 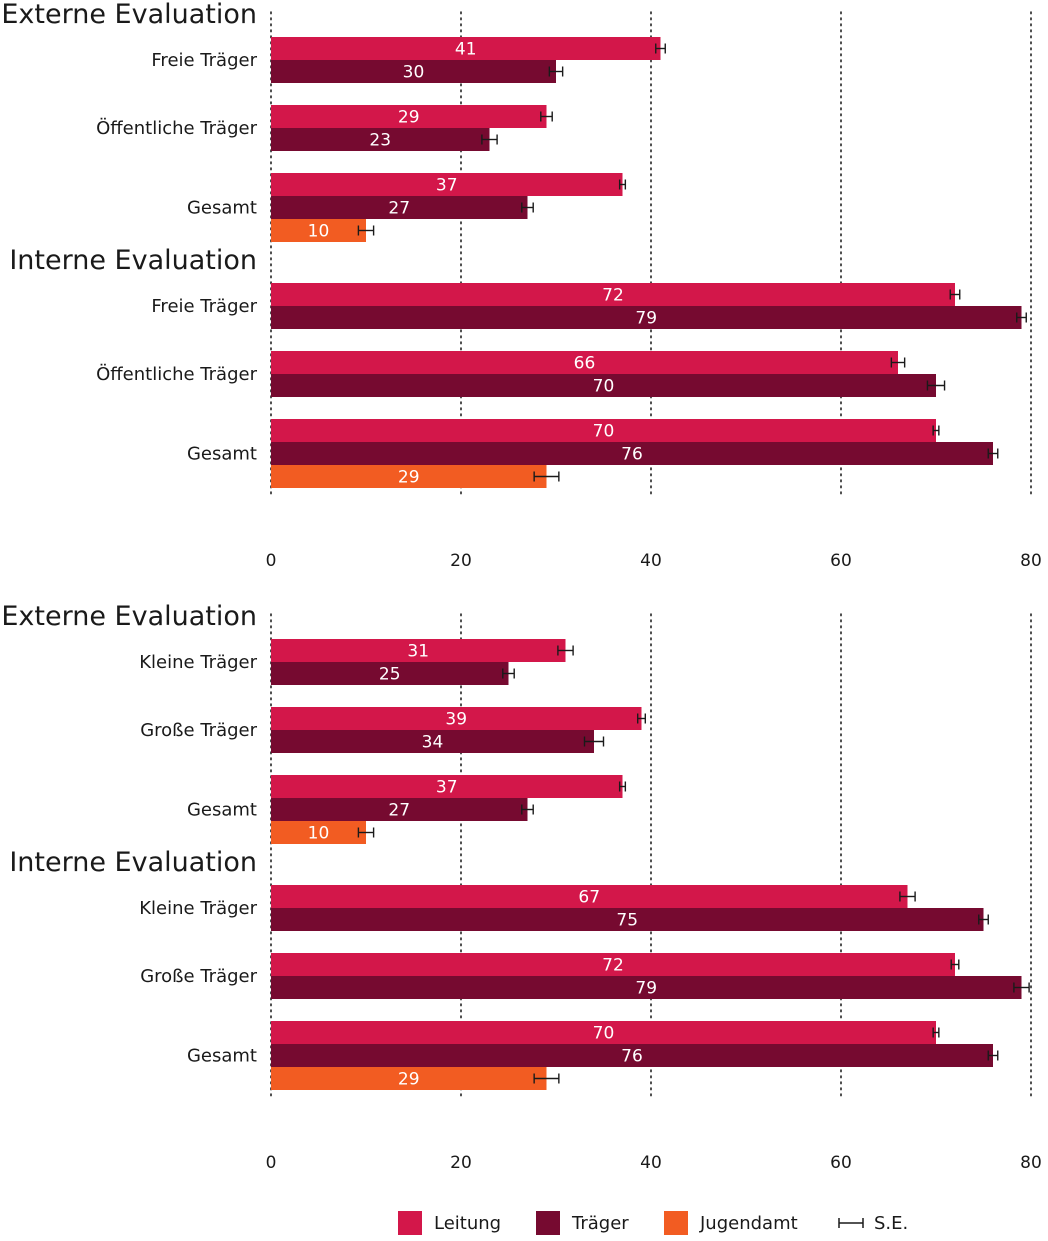 I want to click on tick-label: 20, so click(x=461, y=561).